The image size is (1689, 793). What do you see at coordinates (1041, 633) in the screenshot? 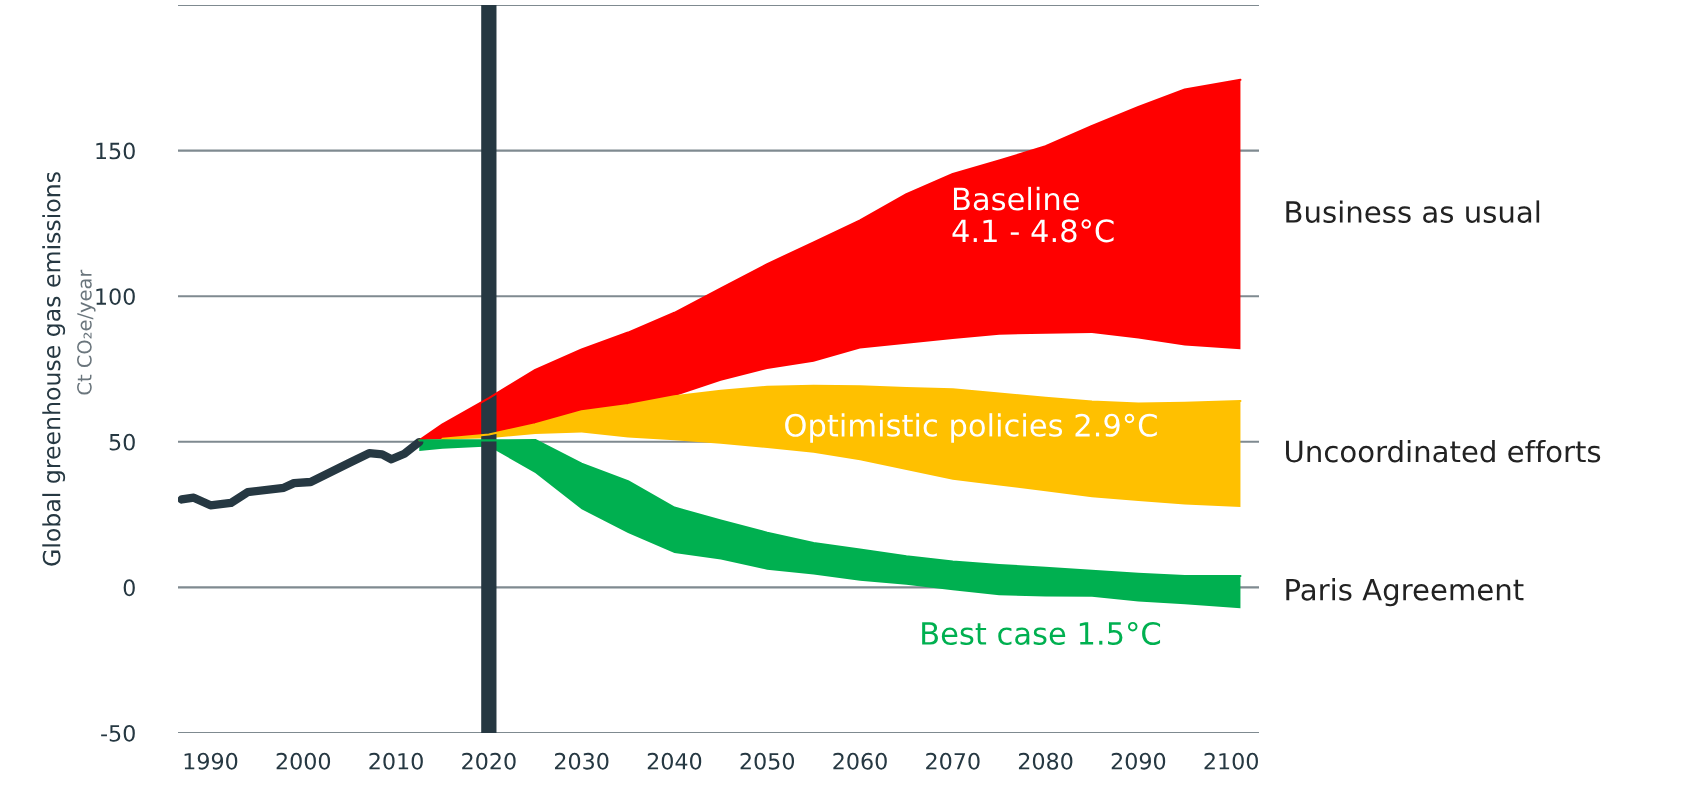
I see `annotation: Best case 1.5°C` at bounding box center [1041, 633].